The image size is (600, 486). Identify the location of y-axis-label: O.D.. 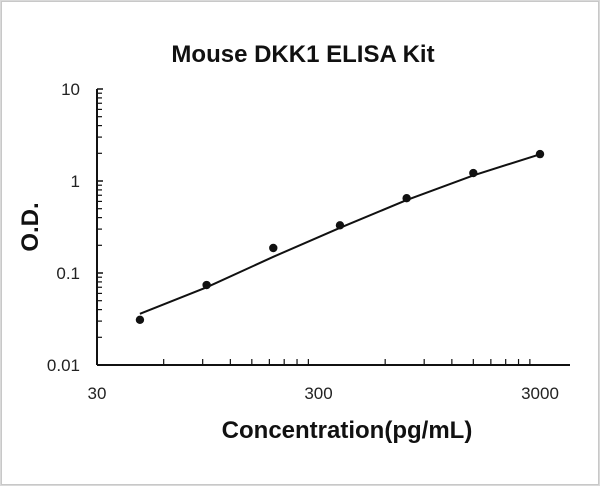
(30, 226).